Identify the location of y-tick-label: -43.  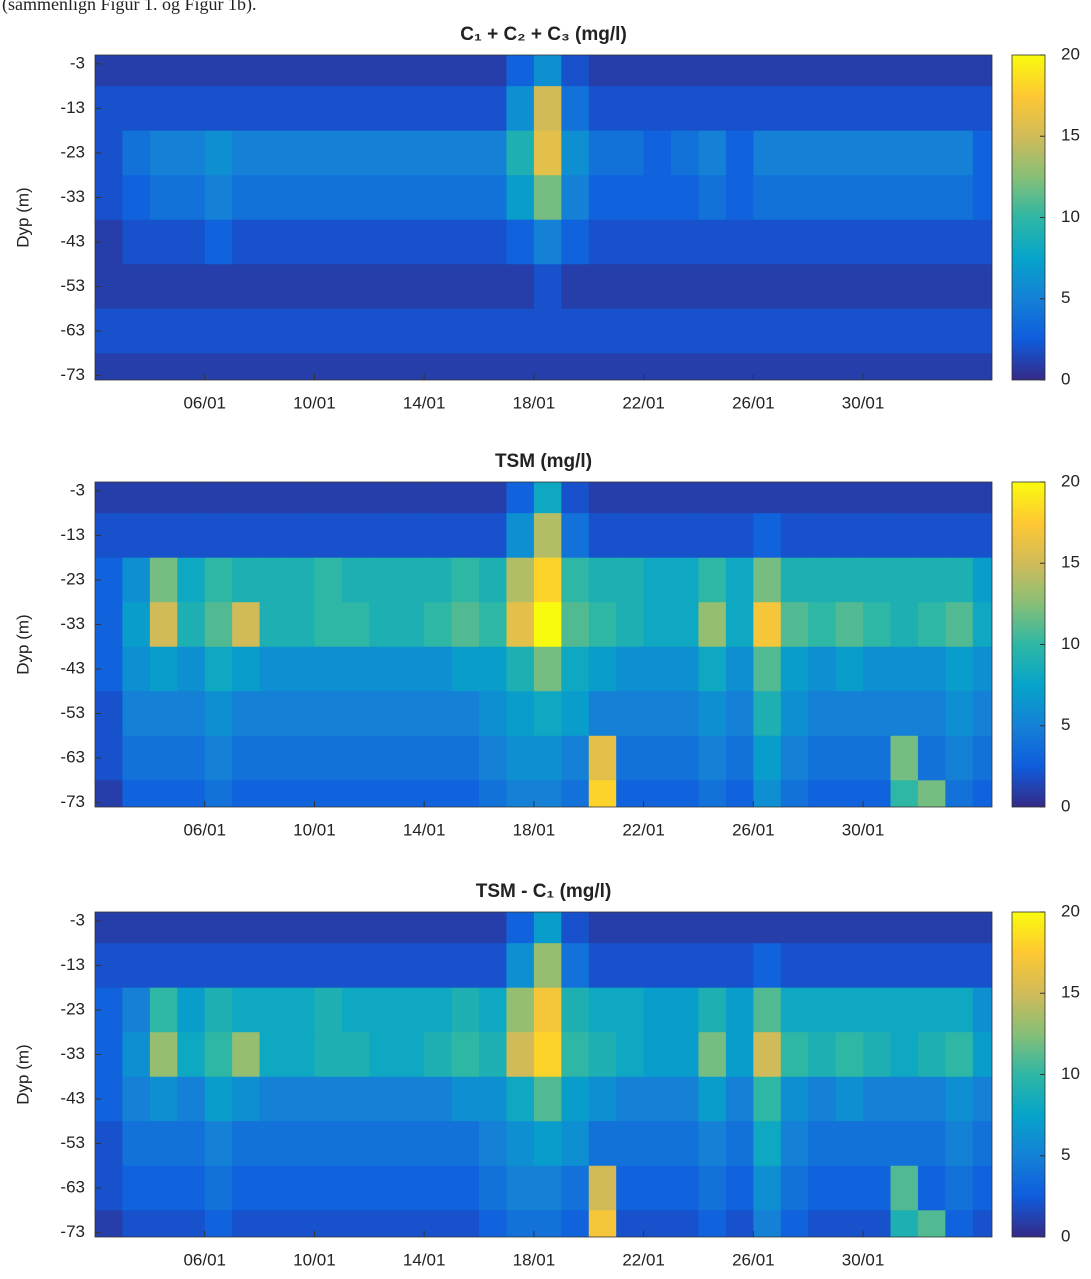
(72, 240).